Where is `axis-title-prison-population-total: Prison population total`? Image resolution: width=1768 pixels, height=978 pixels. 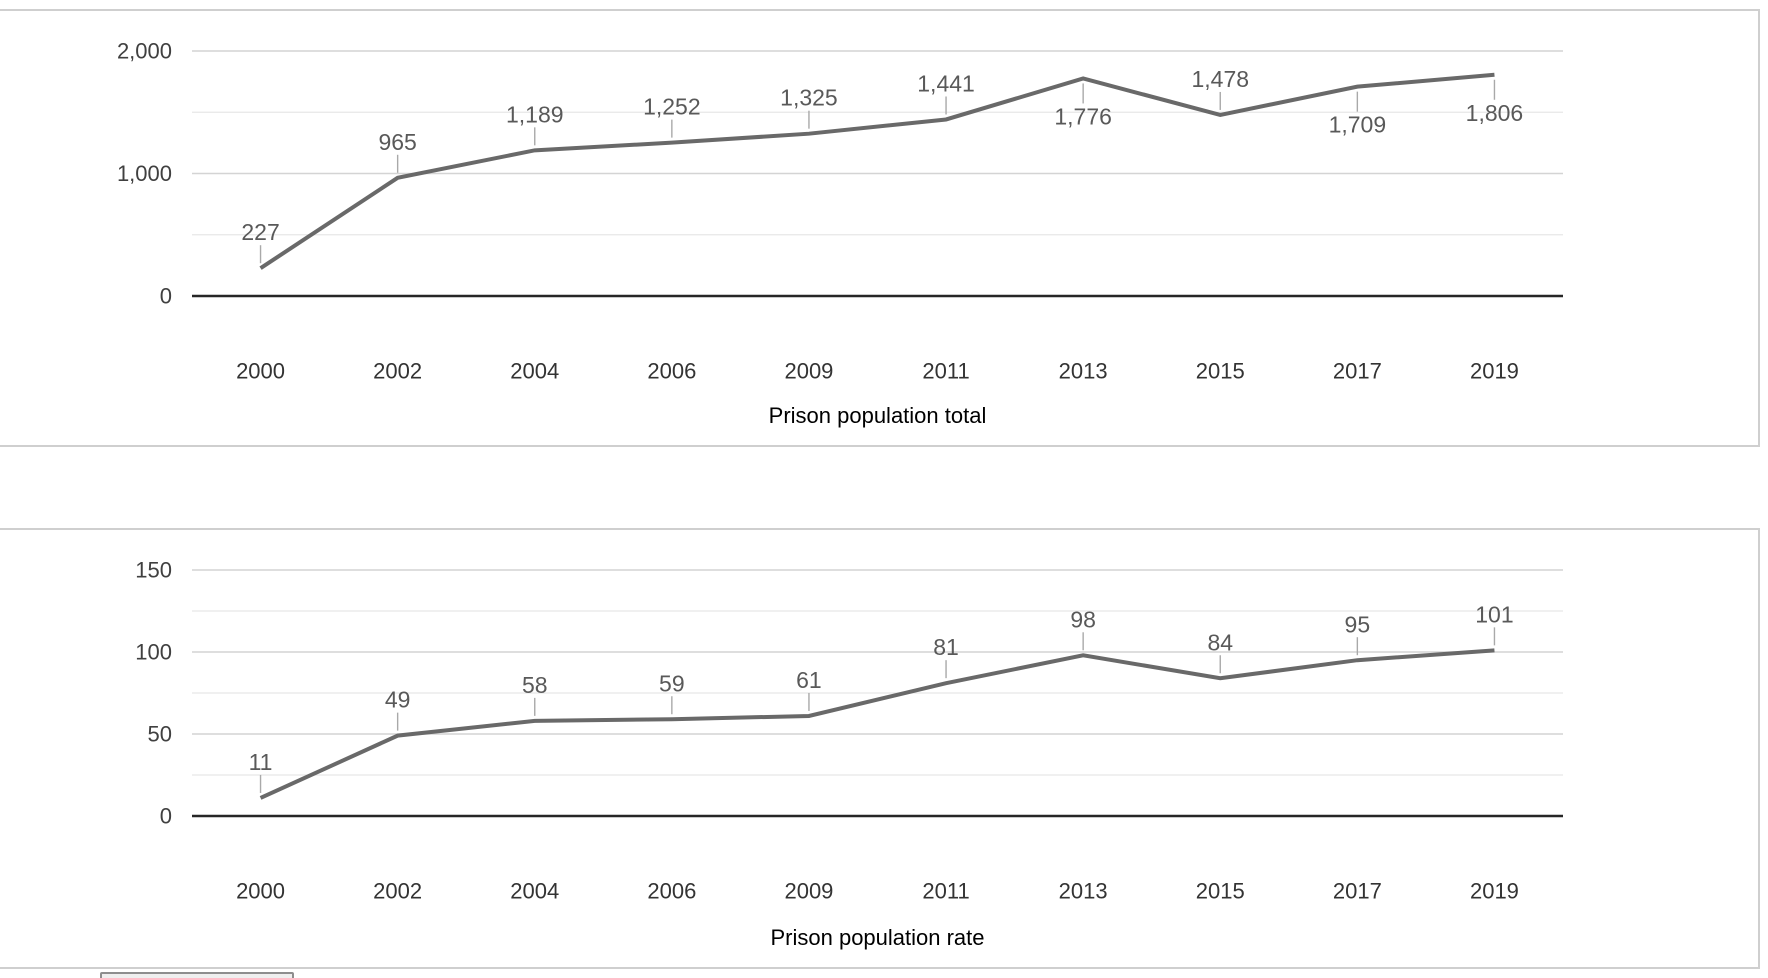
axis-title-prison-population-total: Prison population total is located at coordinates (877, 415).